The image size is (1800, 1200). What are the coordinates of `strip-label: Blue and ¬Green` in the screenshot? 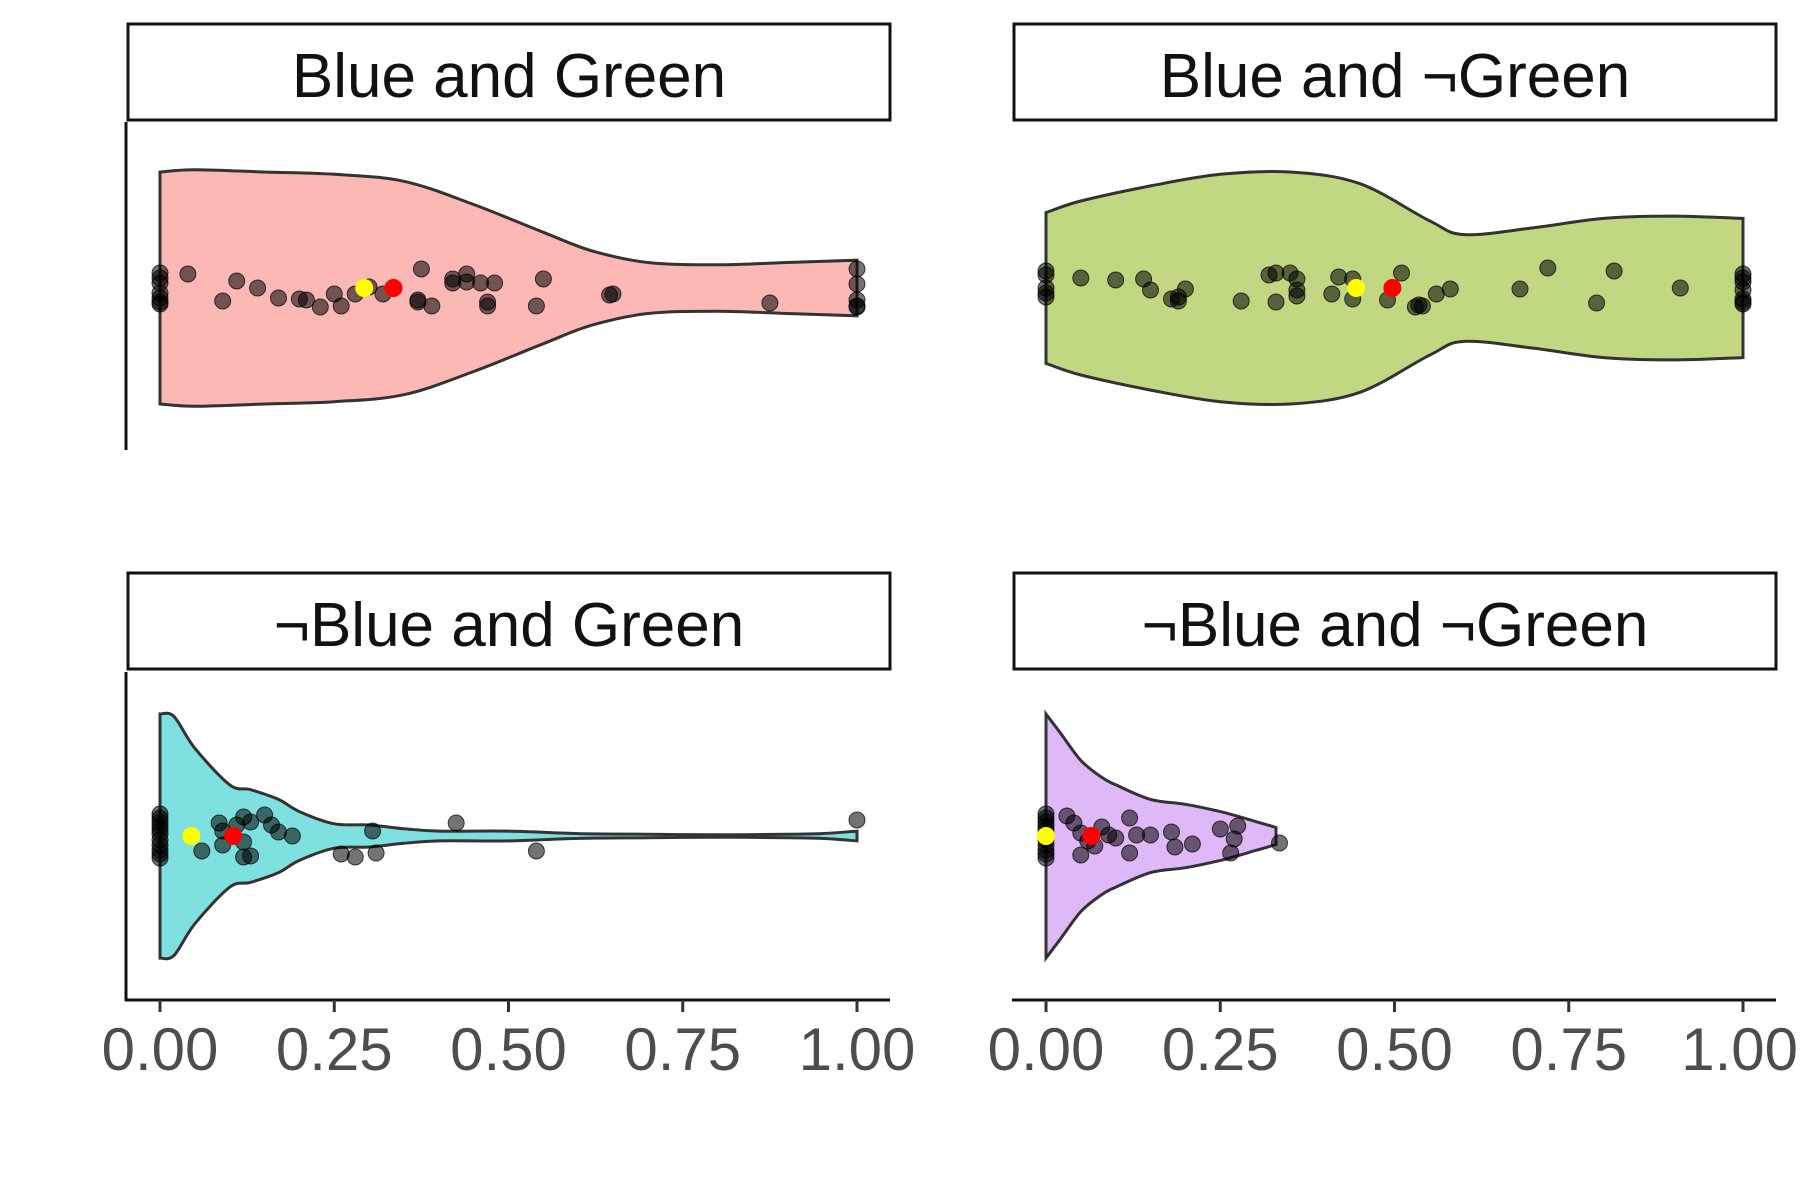 It's located at (1395, 76).